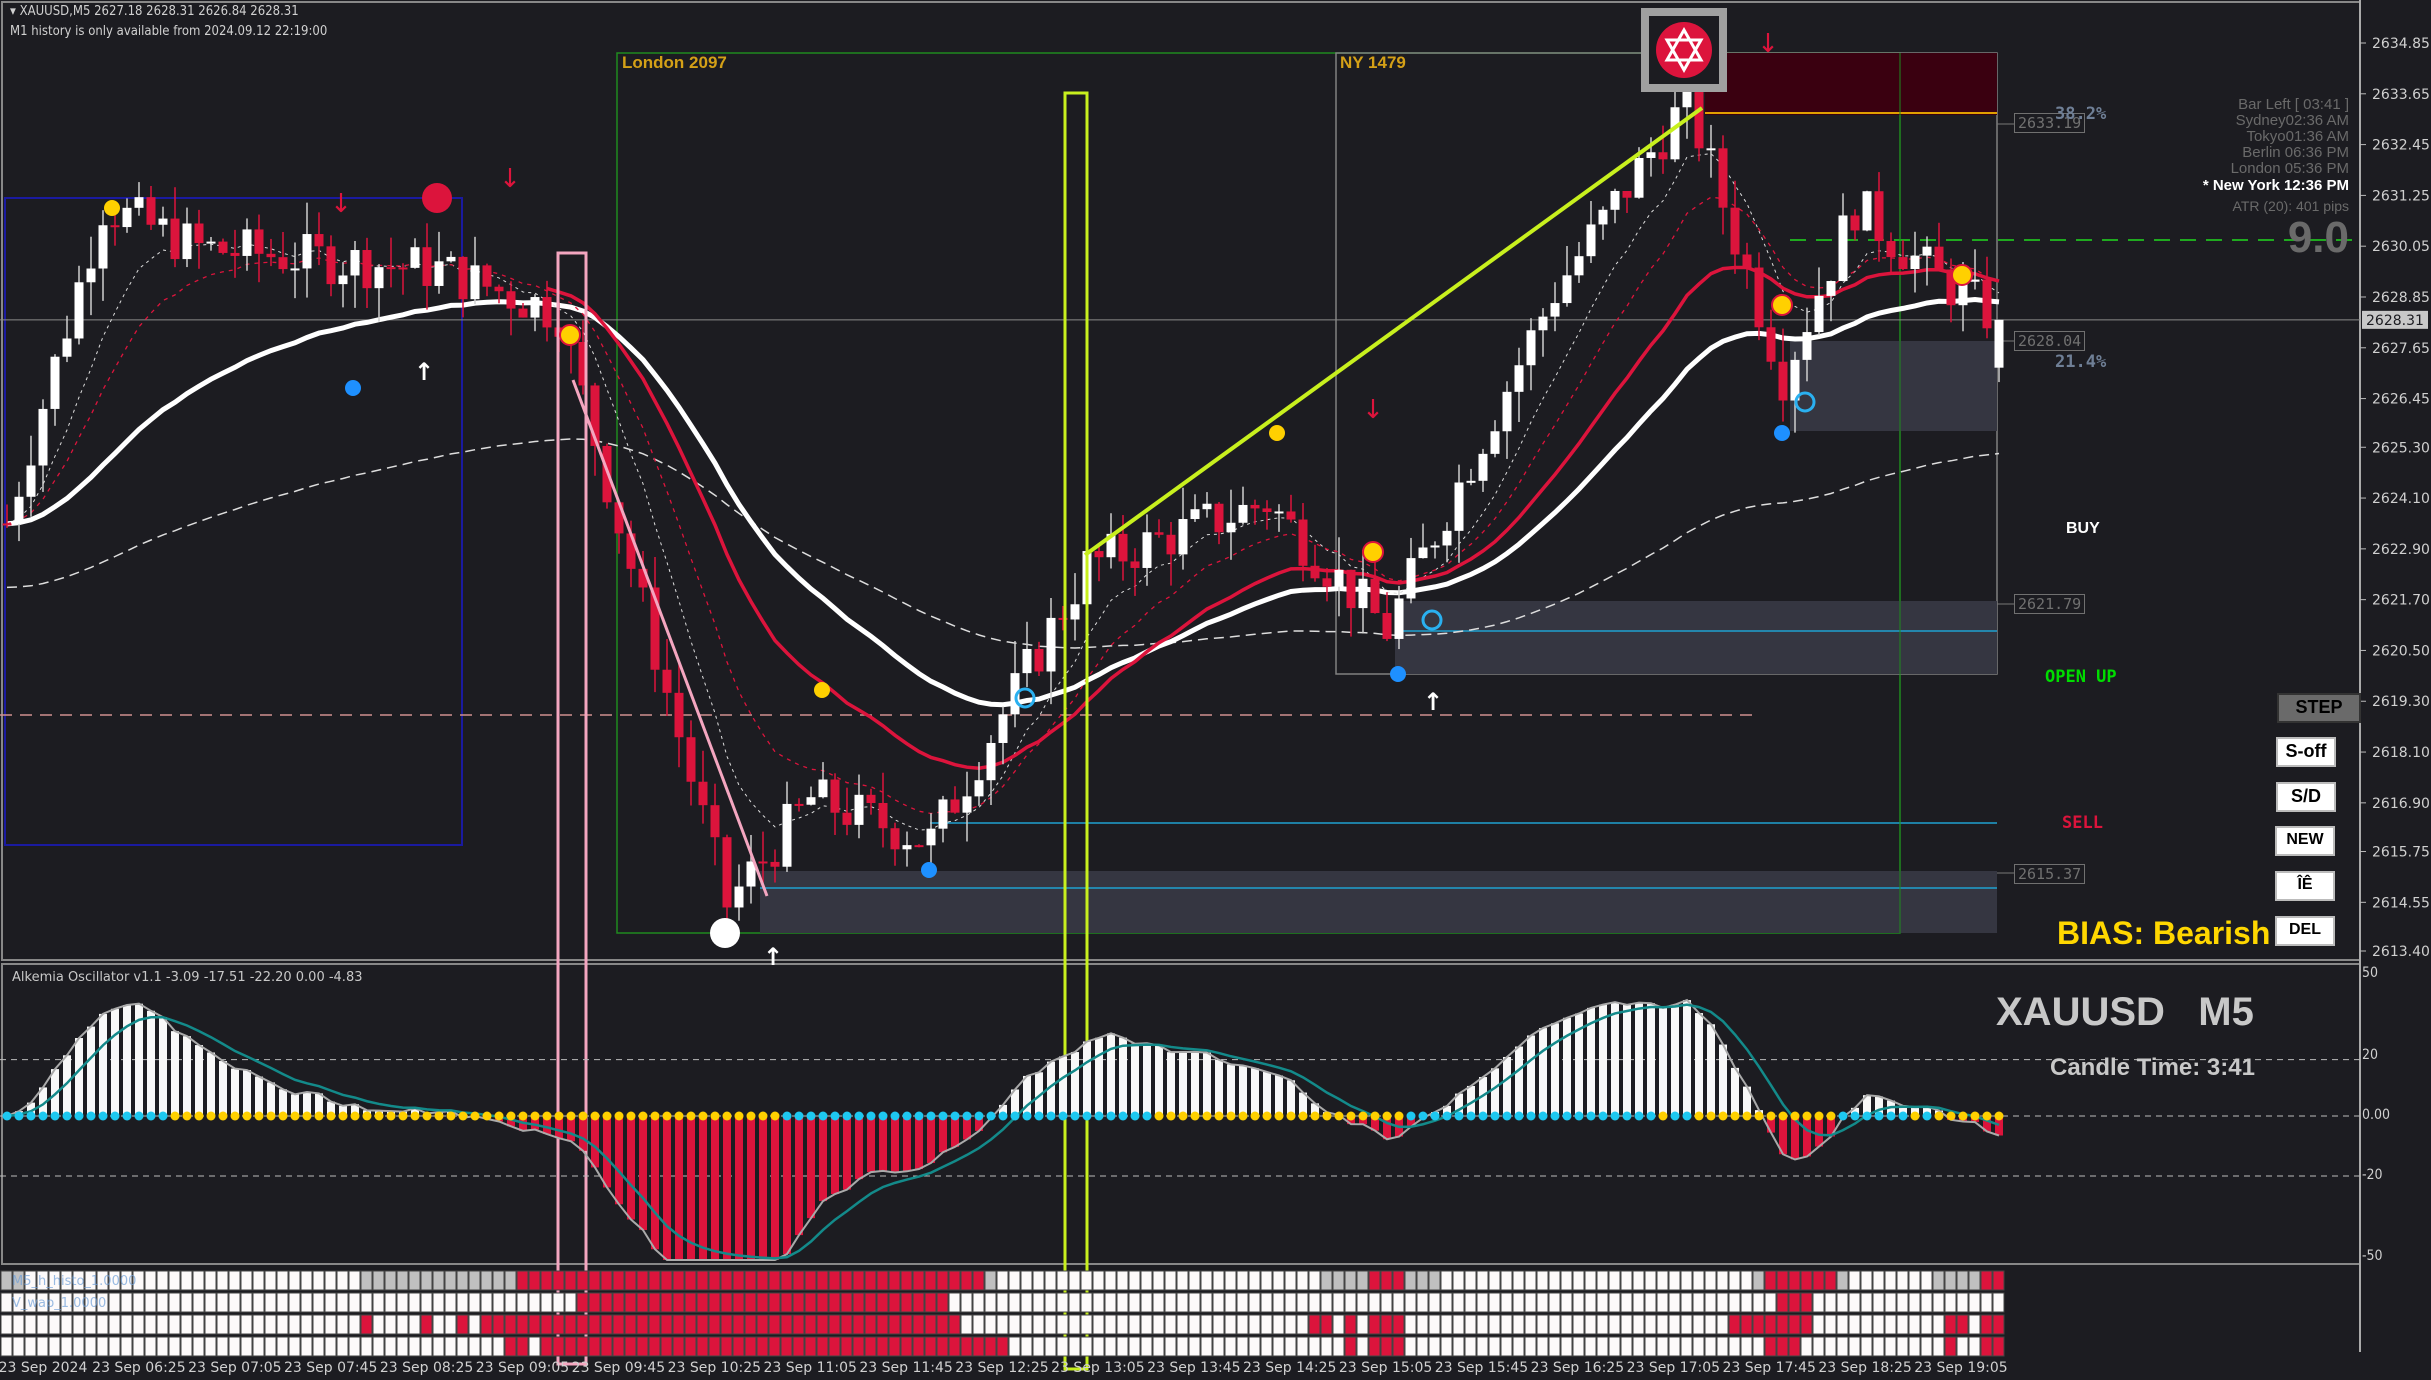  Describe the element at coordinates (2401, 853) in the screenshot. I see `price-tick-label: 2615.75` at that location.